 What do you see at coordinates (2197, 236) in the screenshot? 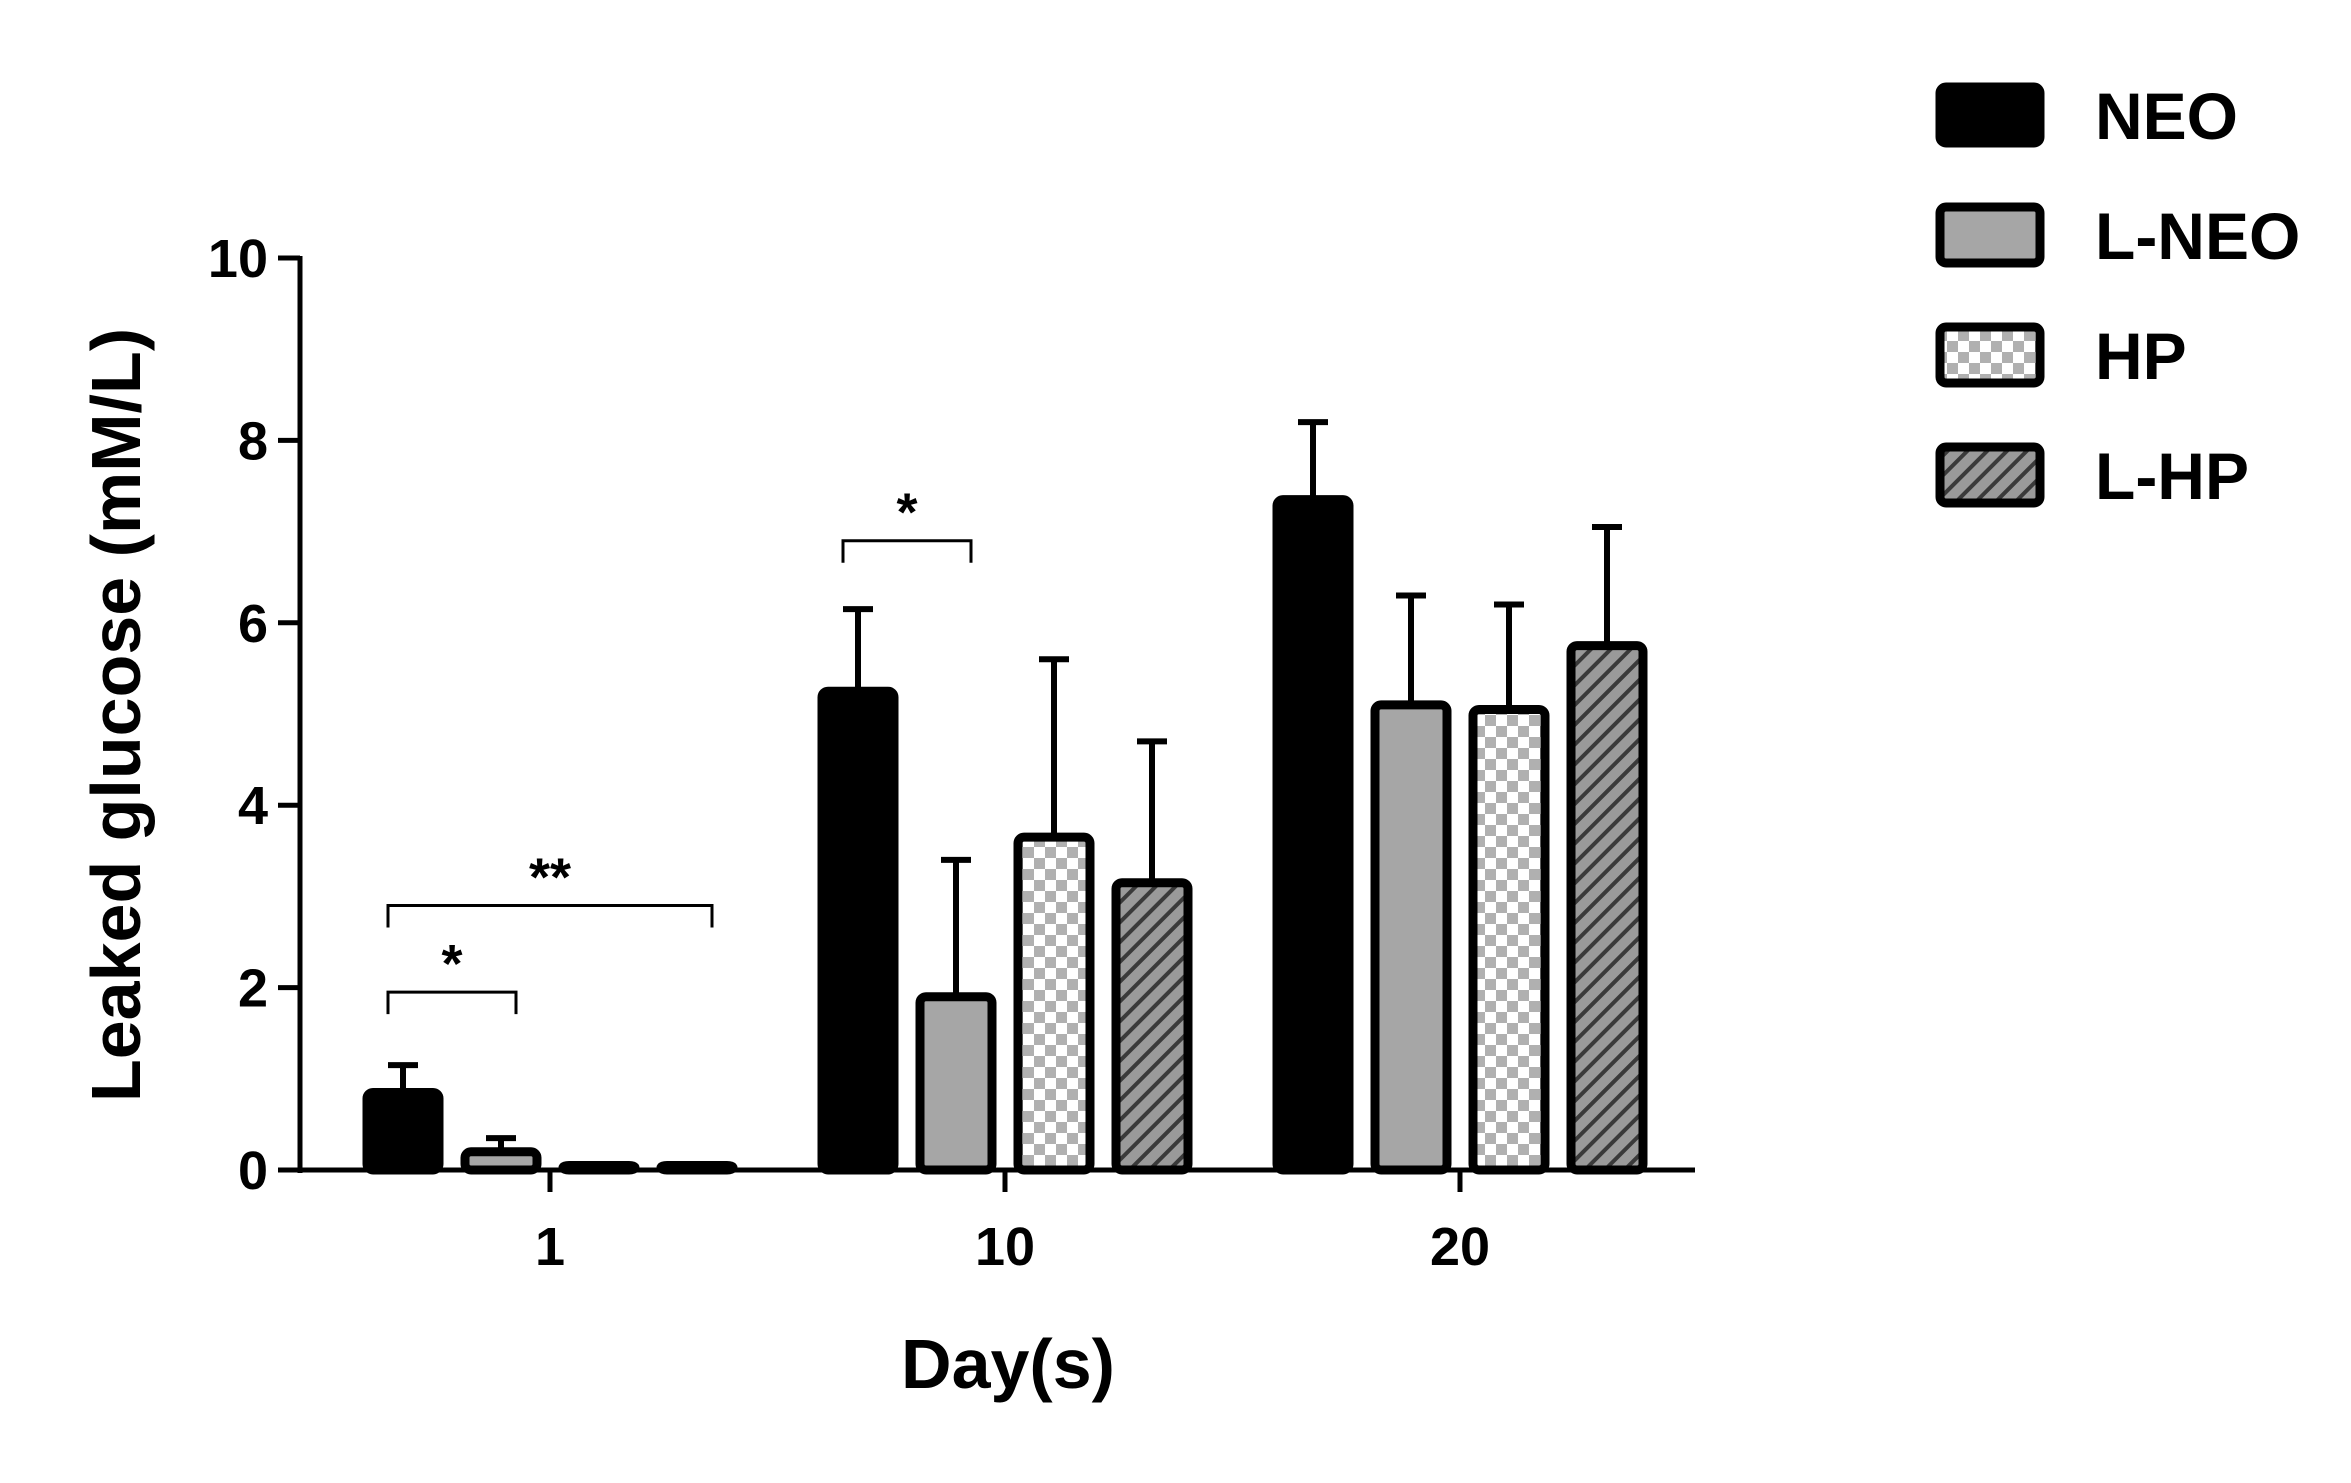
I see `legend-label: L-NEO` at bounding box center [2197, 236].